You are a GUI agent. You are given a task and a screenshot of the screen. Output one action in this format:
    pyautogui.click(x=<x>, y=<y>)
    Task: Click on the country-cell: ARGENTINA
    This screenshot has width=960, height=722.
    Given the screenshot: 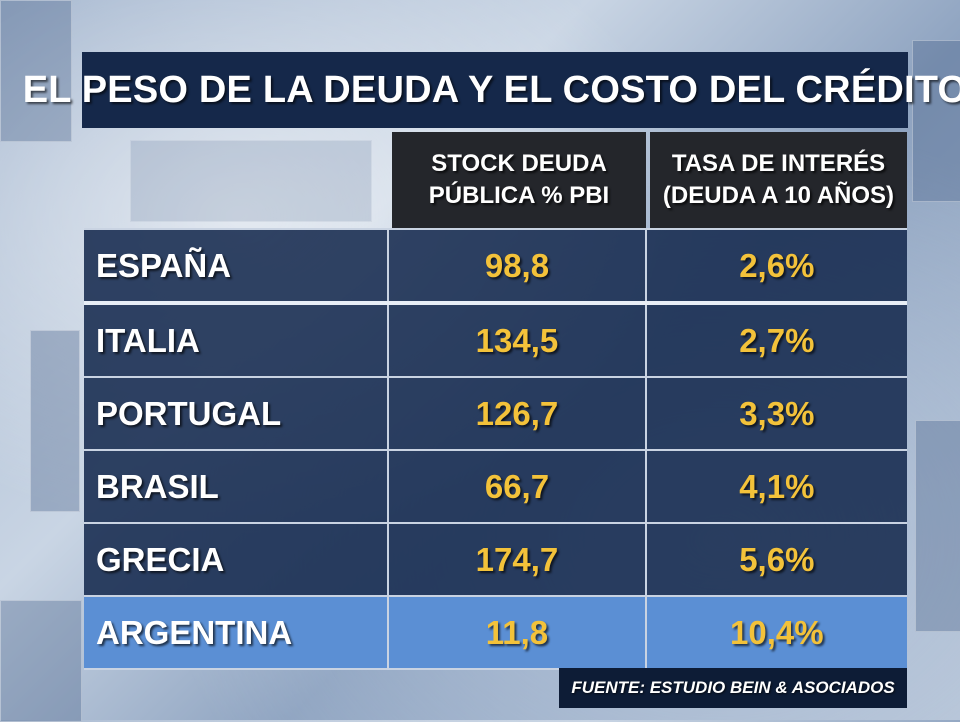 What is the action you would take?
    pyautogui.click(x=237, y=632)
    